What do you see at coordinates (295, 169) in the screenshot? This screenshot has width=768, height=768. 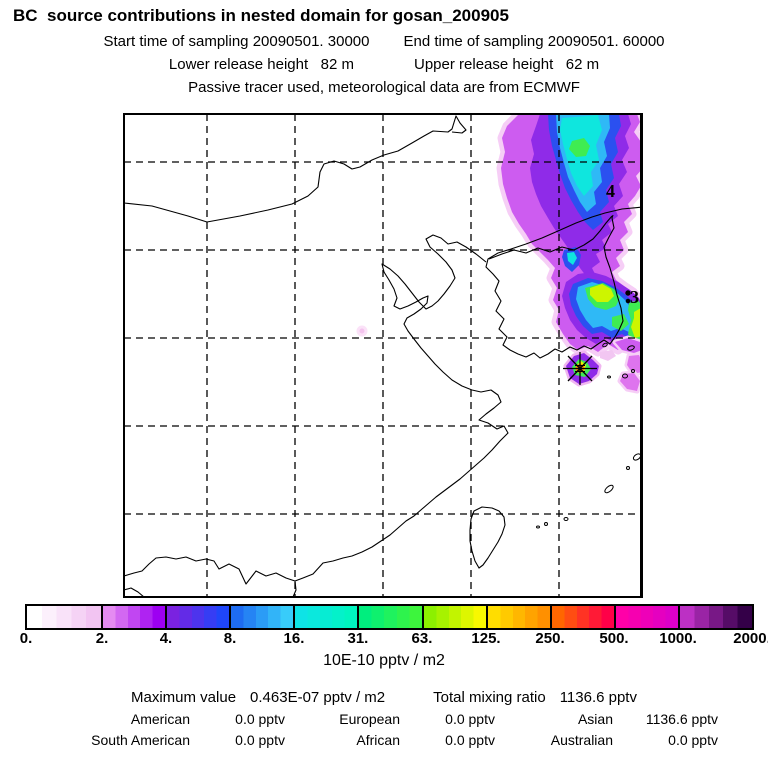 I see `border-north` at bounding box center [295, 169].